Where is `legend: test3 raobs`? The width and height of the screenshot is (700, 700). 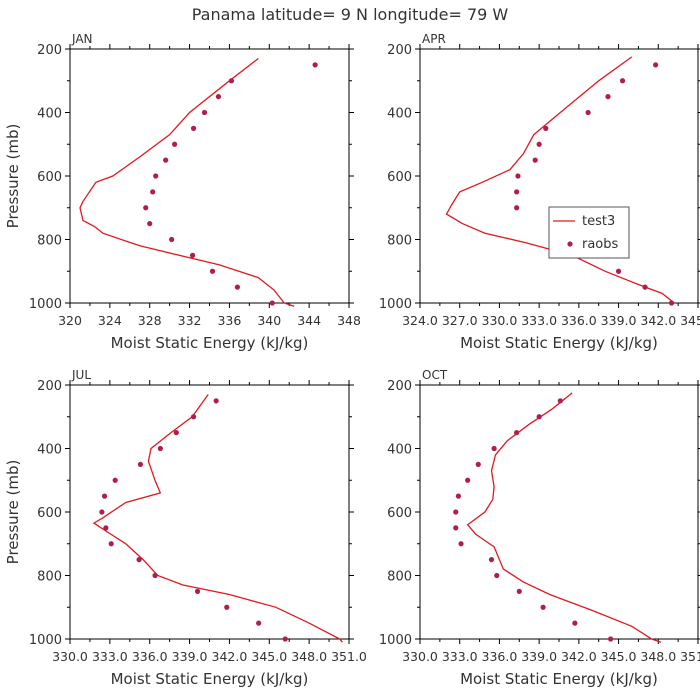
legend: test3 raobs is located at coordinates (589, 232).